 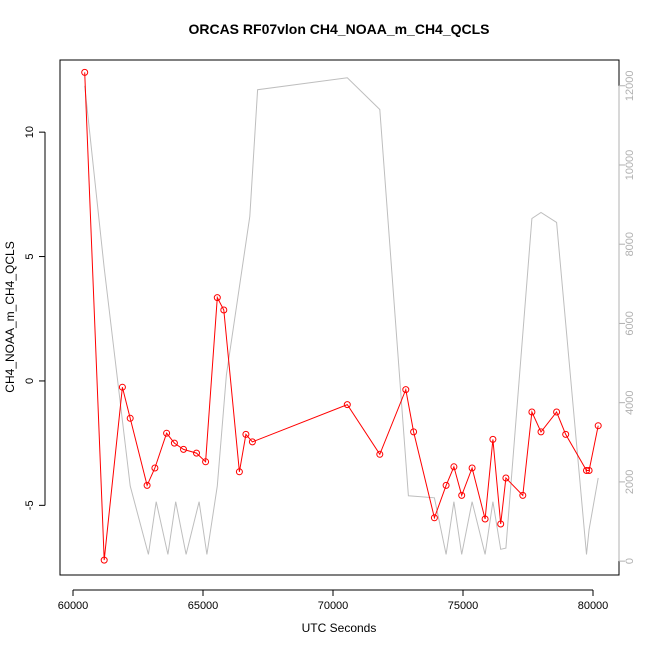 I want to click on y-axis-left: -5 0 5 10, so click(x=35, y=318).